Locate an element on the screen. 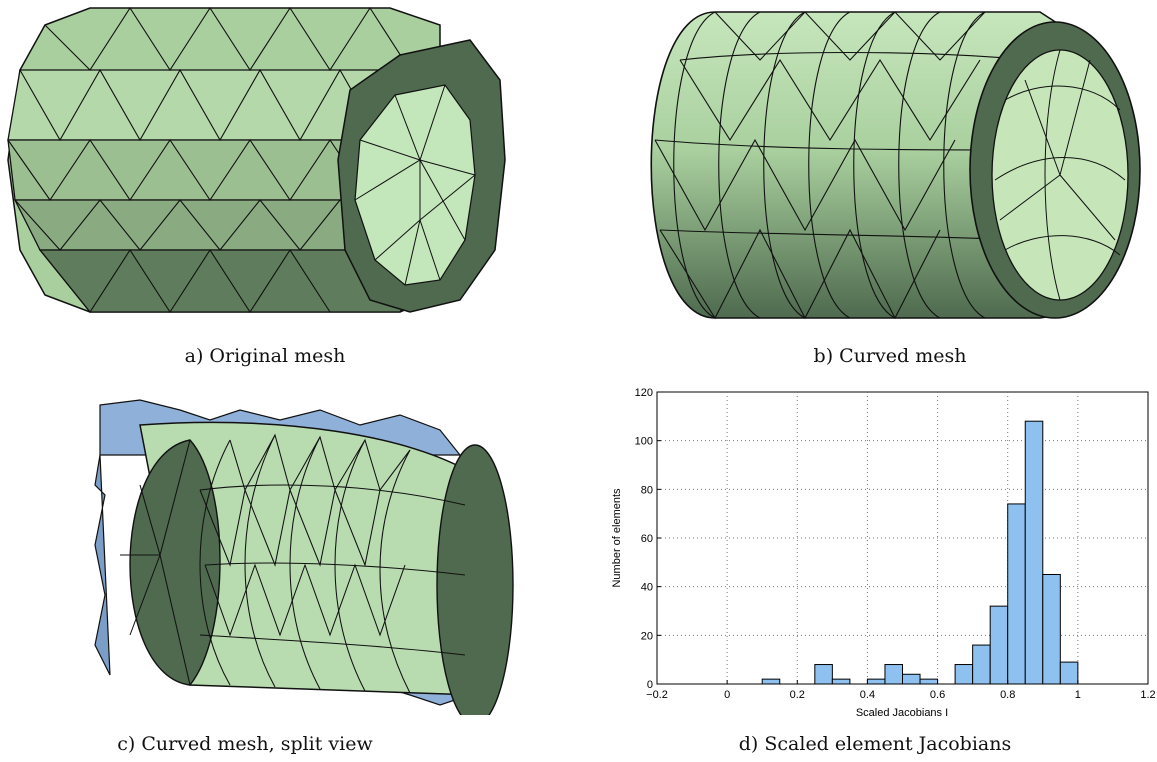 The width and height of the screenshot is (1157, 762). x-tick-label: 0 is located at coordinates (727, 695).